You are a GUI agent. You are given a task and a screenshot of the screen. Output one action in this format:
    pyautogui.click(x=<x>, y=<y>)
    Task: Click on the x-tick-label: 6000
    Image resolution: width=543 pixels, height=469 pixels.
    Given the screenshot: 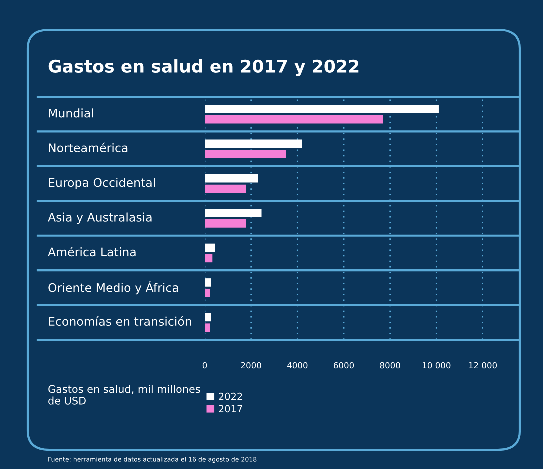 What is the action you would take?
    pyautogui.click(x=344, y=365)
    